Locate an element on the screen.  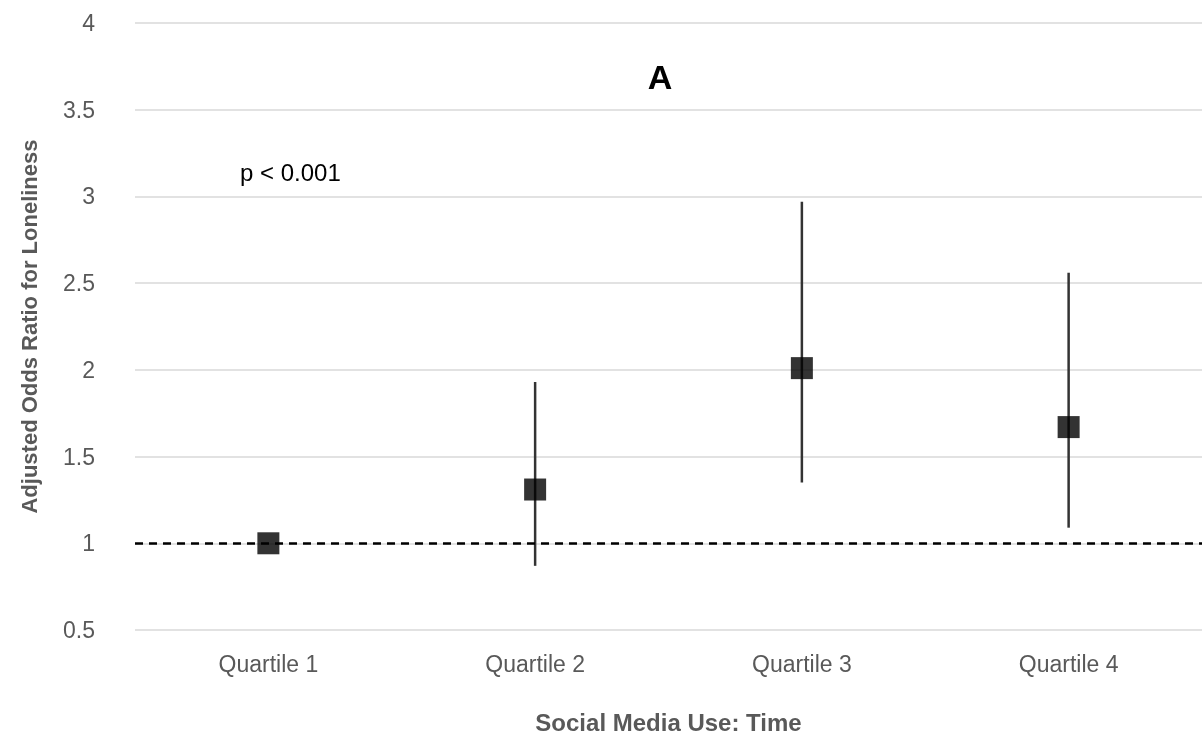
y-tick-label: 4 is located at coordinates (89, 23).